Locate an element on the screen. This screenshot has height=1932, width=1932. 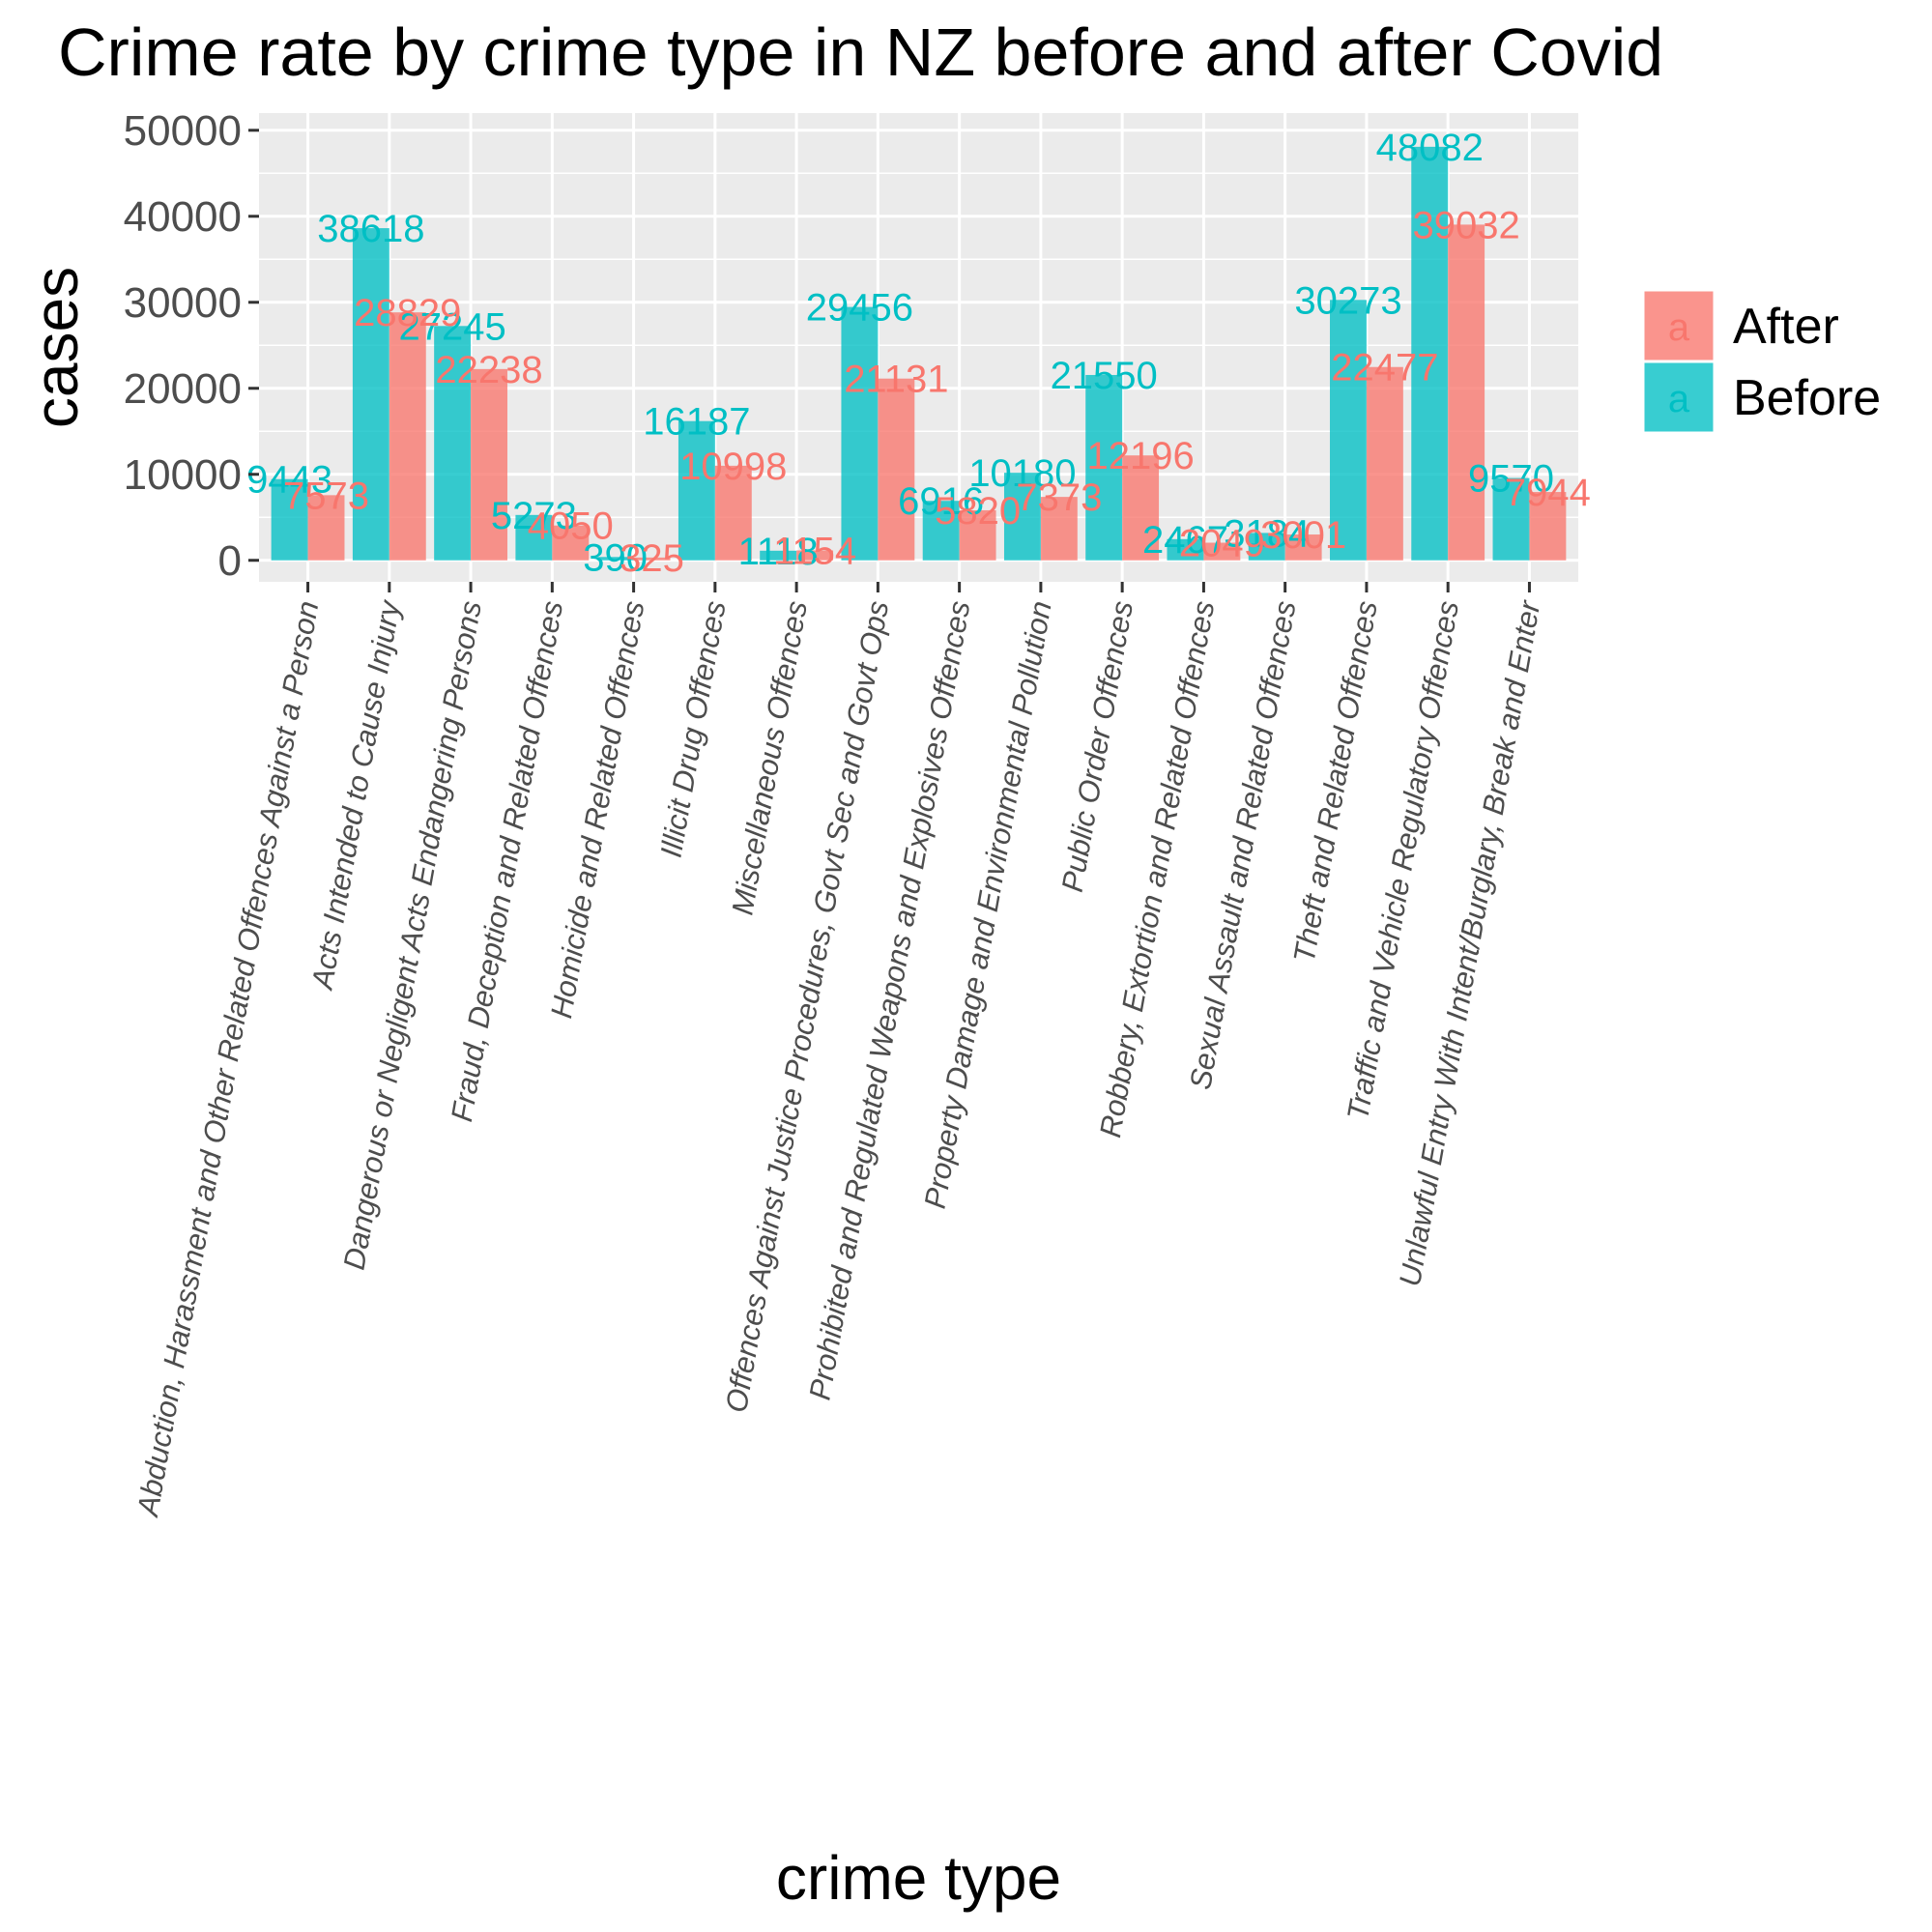
x-tick-label: Illicit Drug Offences is located at coordinates (693, 729).